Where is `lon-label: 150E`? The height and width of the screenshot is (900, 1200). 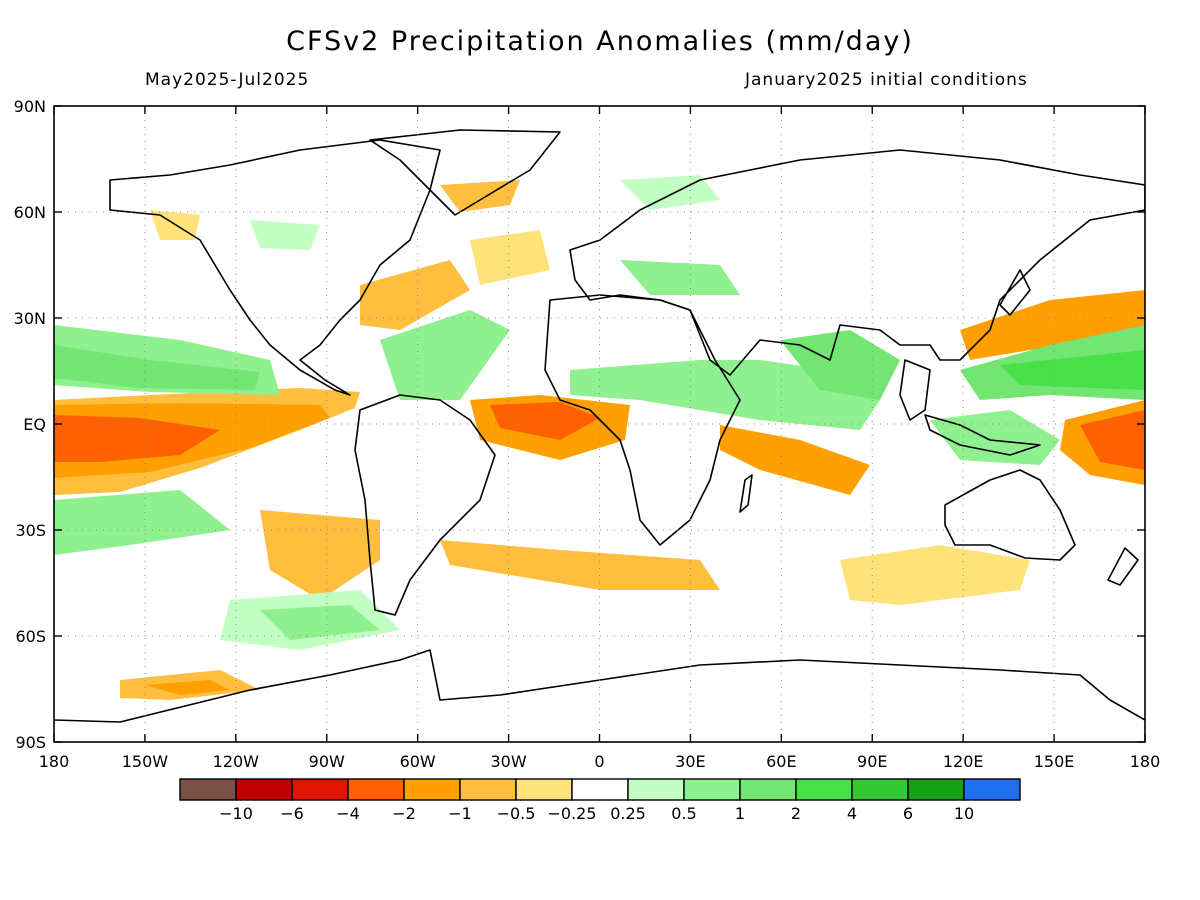
lon-label: 150E is located at coordinates (1054, 761).